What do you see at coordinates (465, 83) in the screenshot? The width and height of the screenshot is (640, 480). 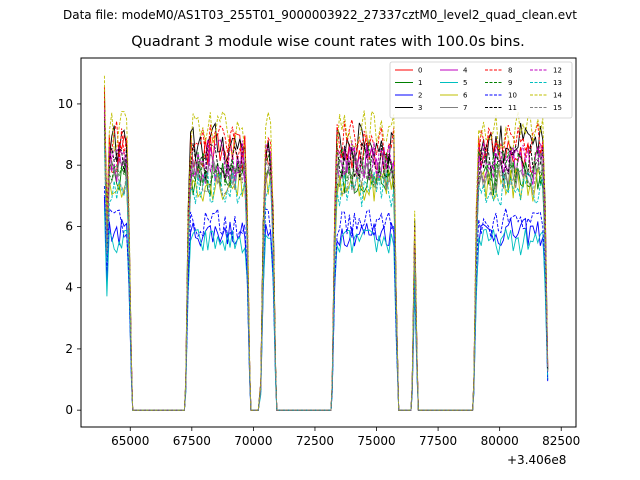 I see `legend-label-5: 5` at bounding box center [465, 83].